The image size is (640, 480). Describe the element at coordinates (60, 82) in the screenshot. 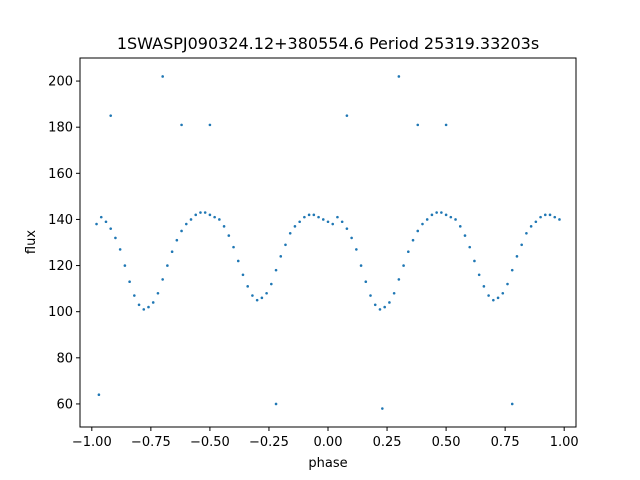

I see `y-tick-label: 200` at that location.